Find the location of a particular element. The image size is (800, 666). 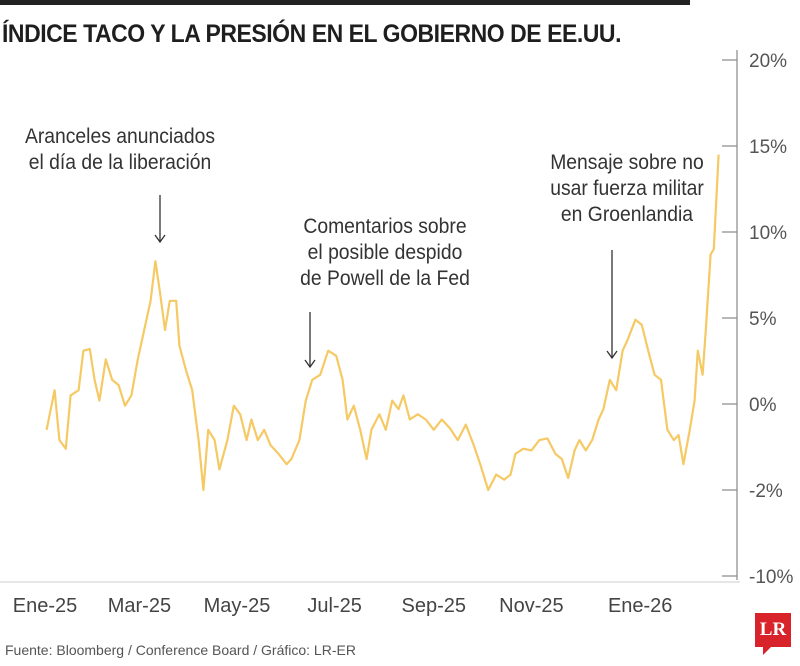

x-tick-label: Jul-25 is located at coordinates (334, 606).